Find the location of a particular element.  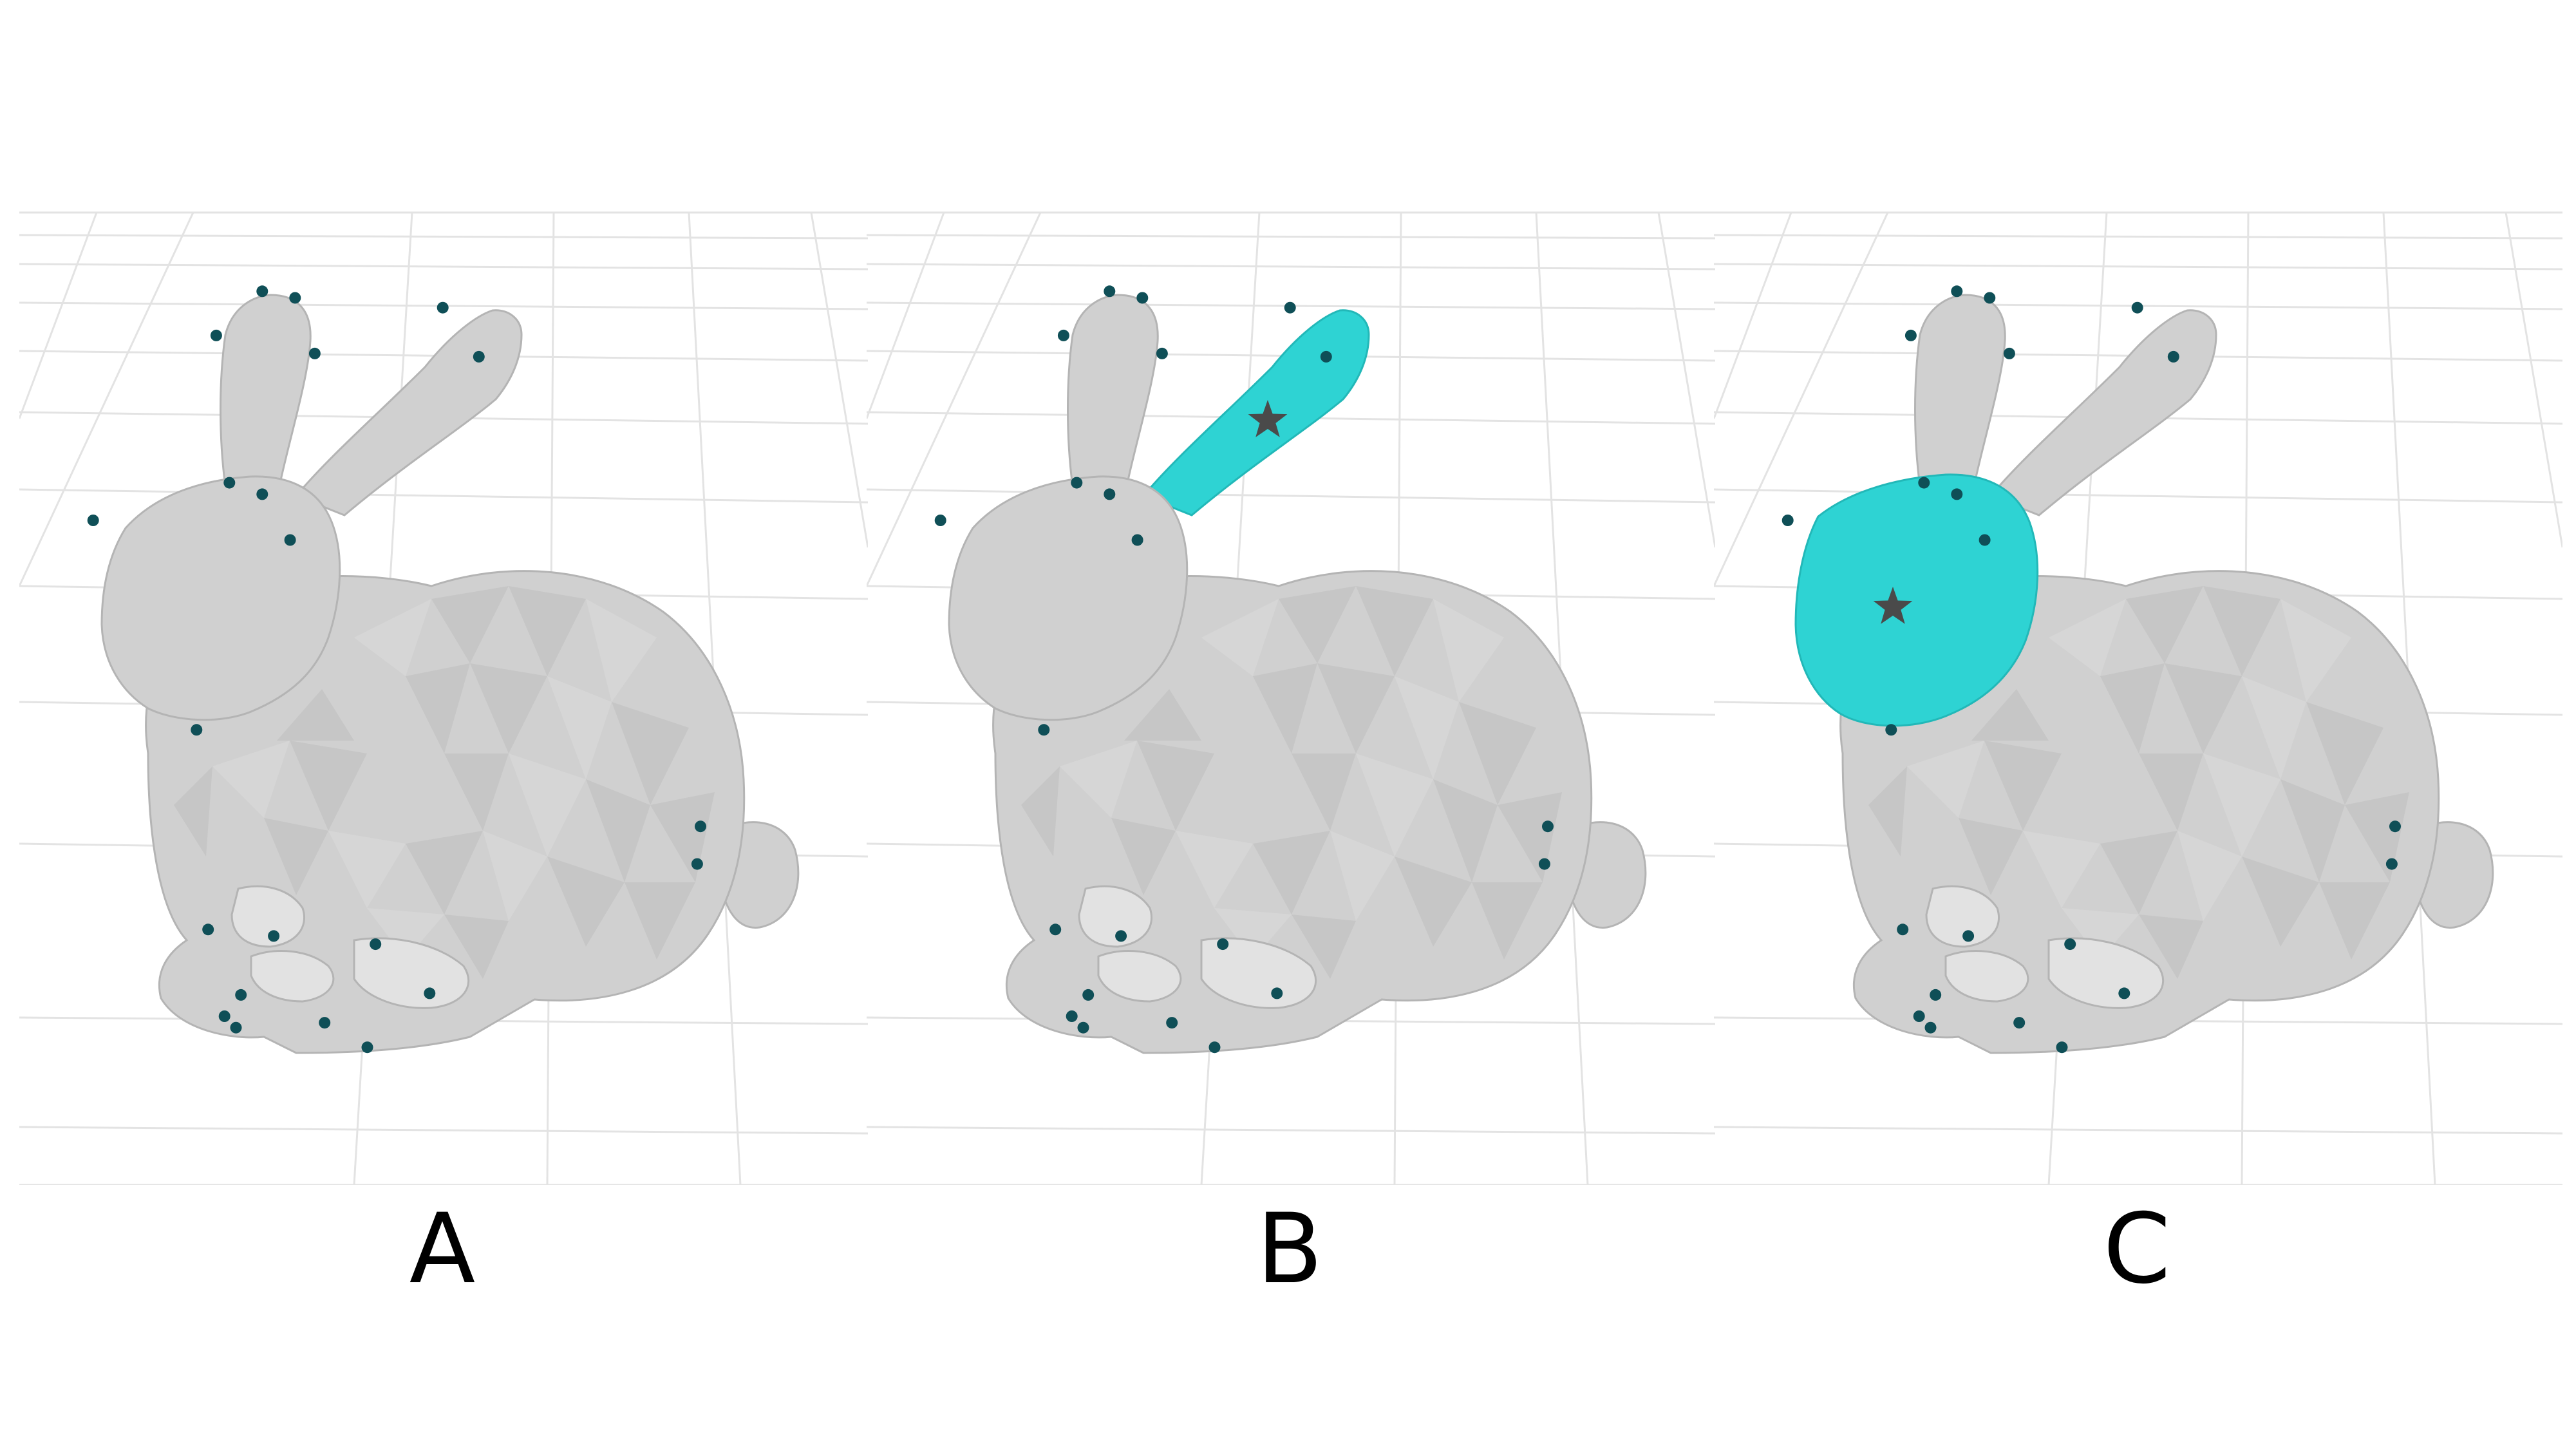

highlighted-head-region is located at coordinates (1916, 600).